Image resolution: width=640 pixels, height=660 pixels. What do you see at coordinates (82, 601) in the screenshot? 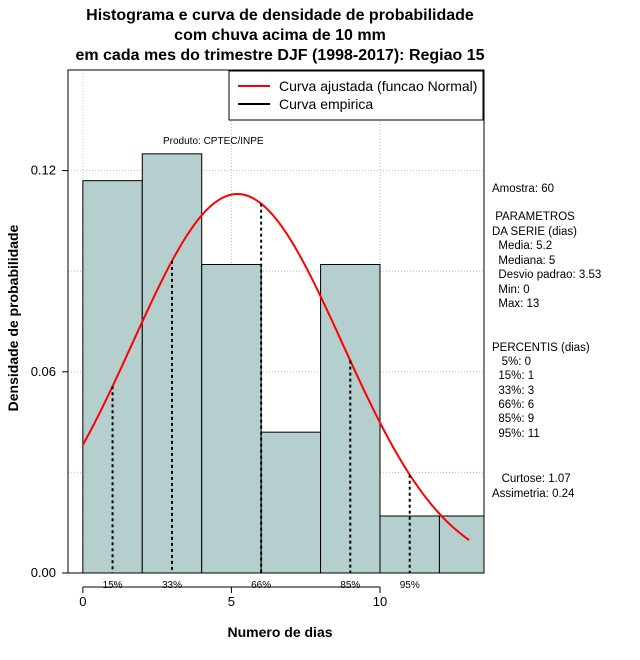
I see `x-tick-label: 0` at bounding box center [82, 601].